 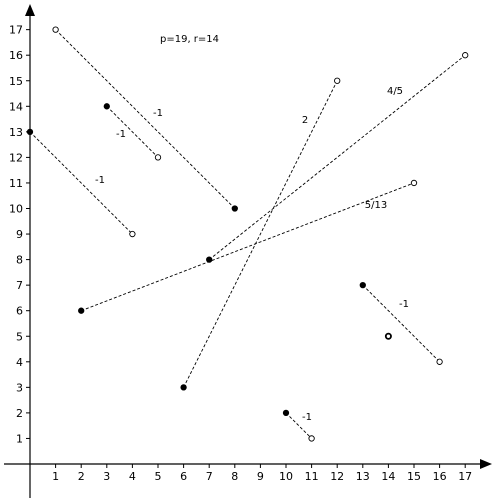 I want to click on y-tick-label: 7, so click(x=19, y=285).